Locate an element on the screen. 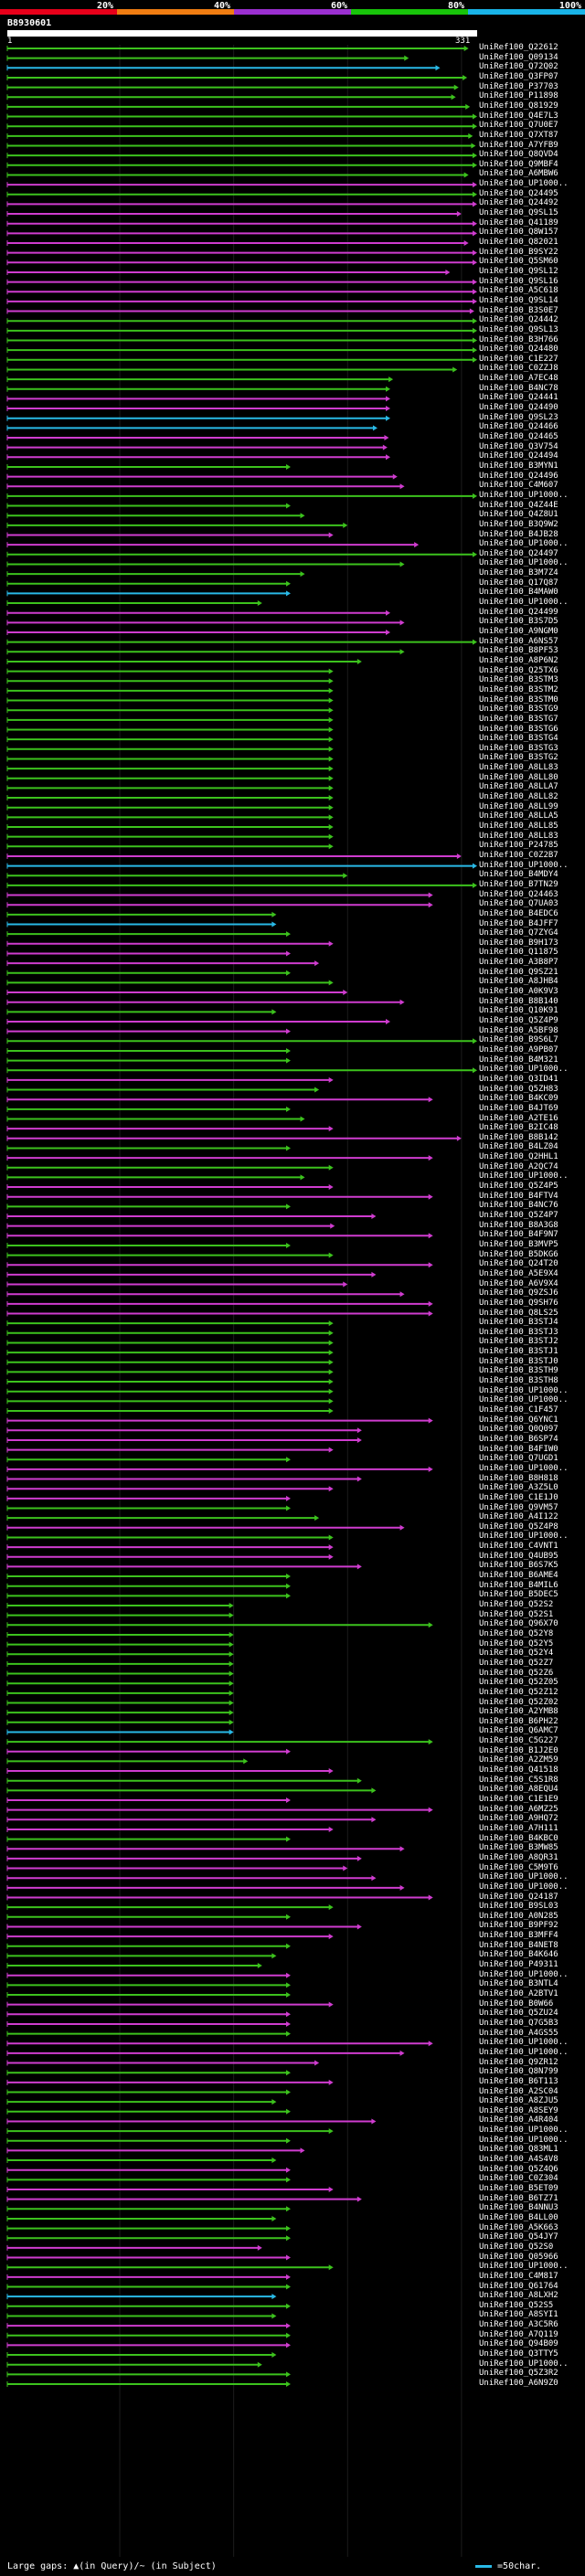 The height and width of the screenshot is (2576, 585). hit-label: UniRef100_B4M321 is located at coordinates (518, 1060).